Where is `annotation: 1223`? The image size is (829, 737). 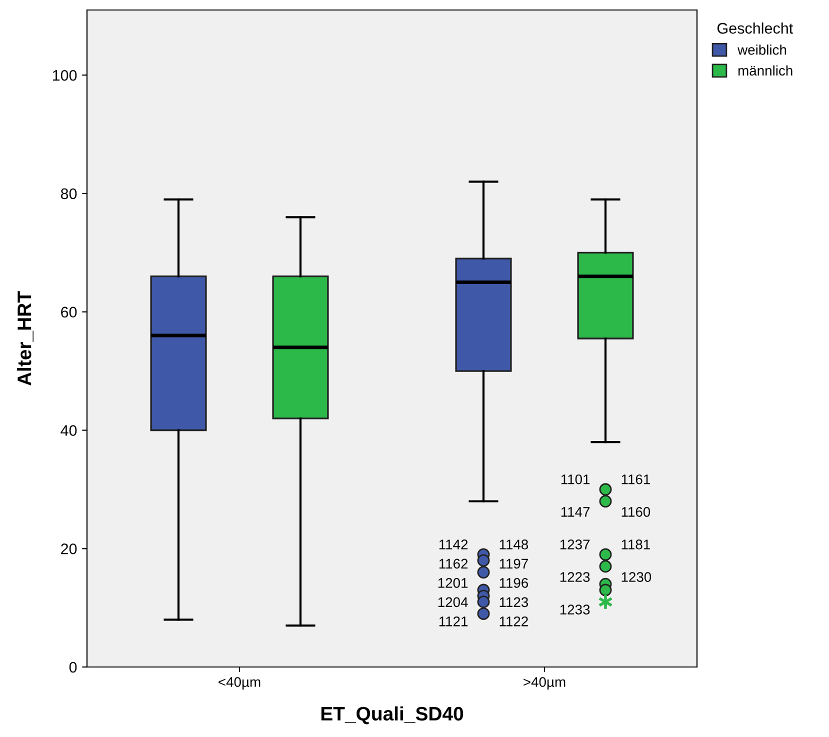
annotation: 1223 is located at coordinates (575, 577).